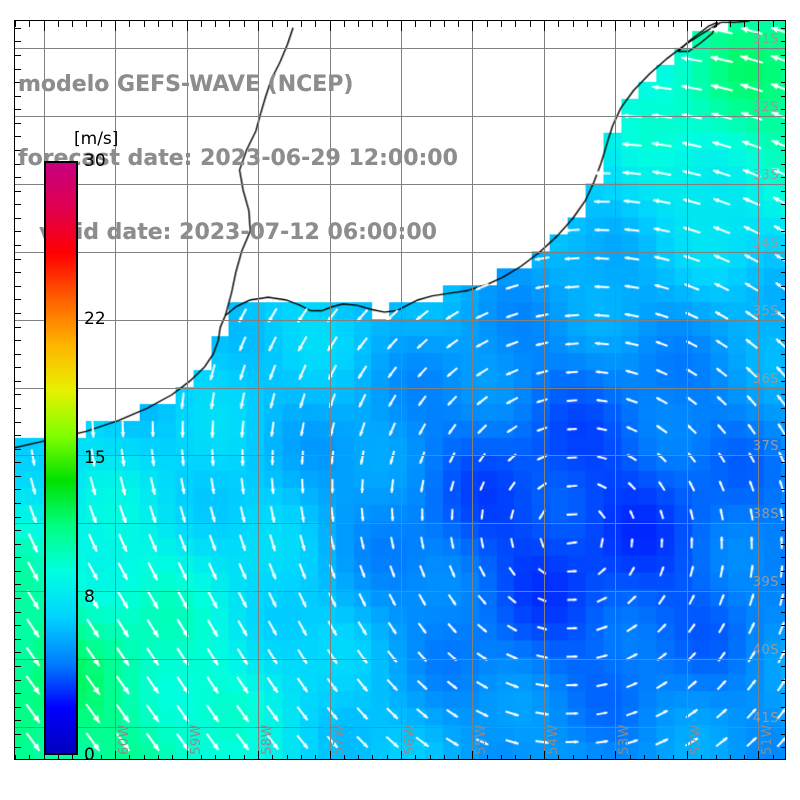  Describe the element at coordinates (61, 458) in the screenshot. I see `colorbar-gradient` at that location.